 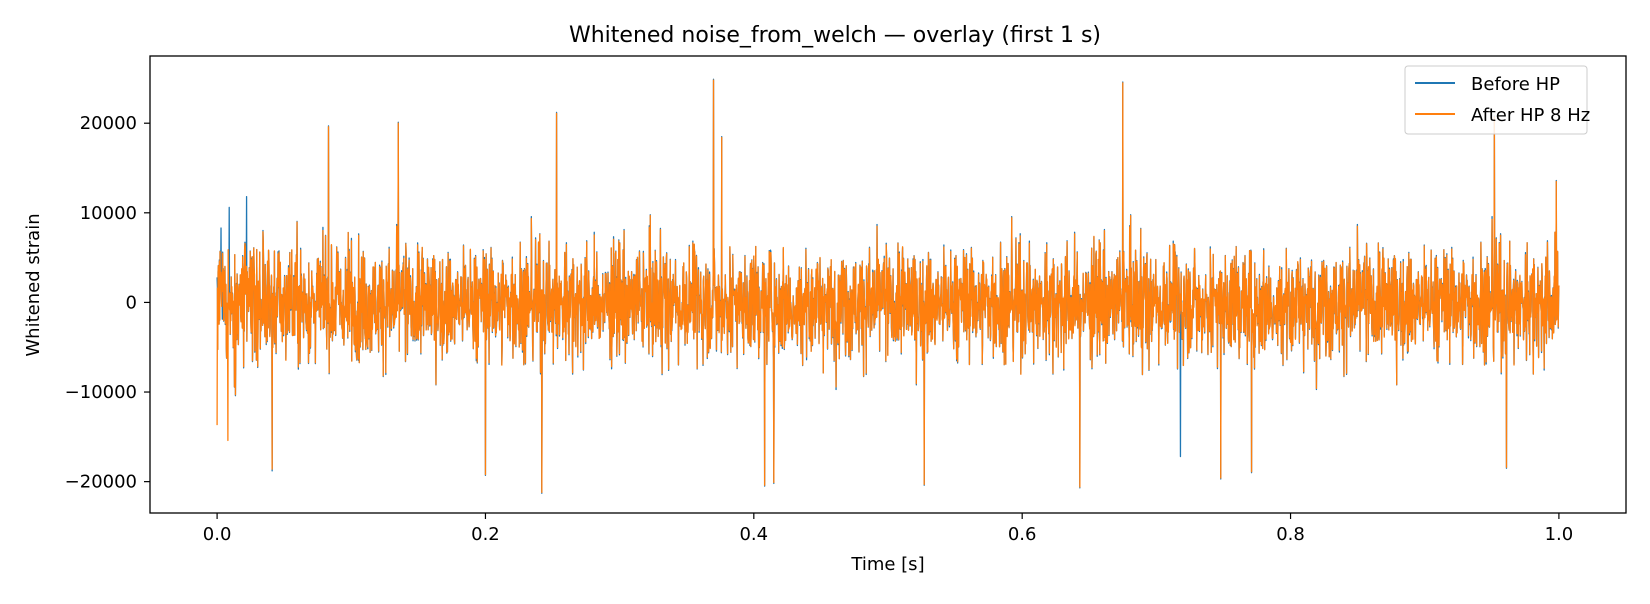 I want to click on legend-label-before-hp: Before HP, so click(x=1515, y=84).